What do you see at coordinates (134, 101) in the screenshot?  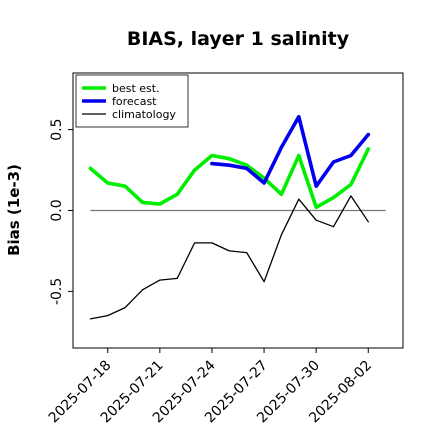 I see `legend-label: forecast` at bounding box center [134, 101].